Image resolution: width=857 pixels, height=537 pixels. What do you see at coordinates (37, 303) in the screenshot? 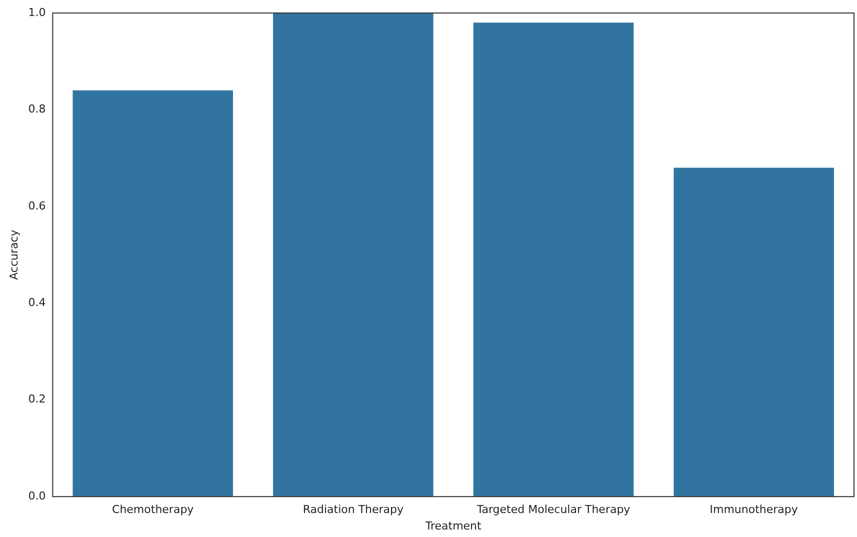
I see `y-tick-label: 0.4` at bounding box center [37, 303].